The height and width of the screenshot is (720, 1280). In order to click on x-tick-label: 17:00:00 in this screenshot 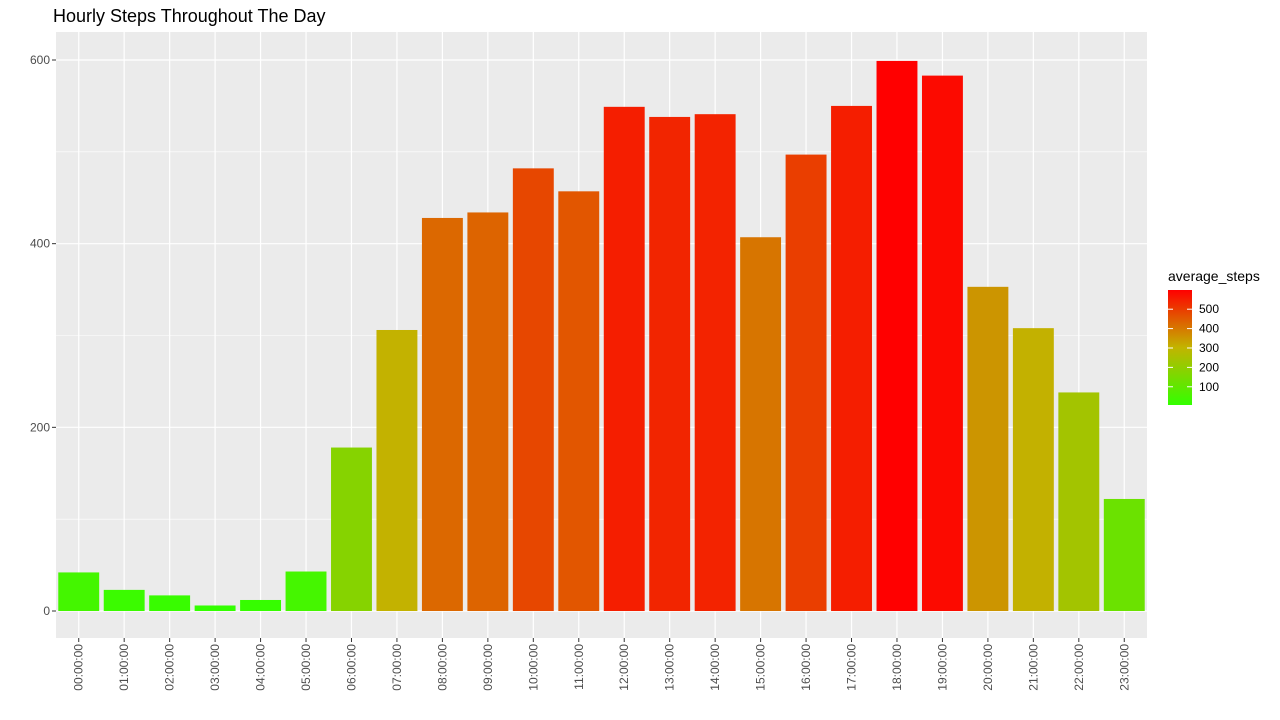, I will do `click(852, 667)`.